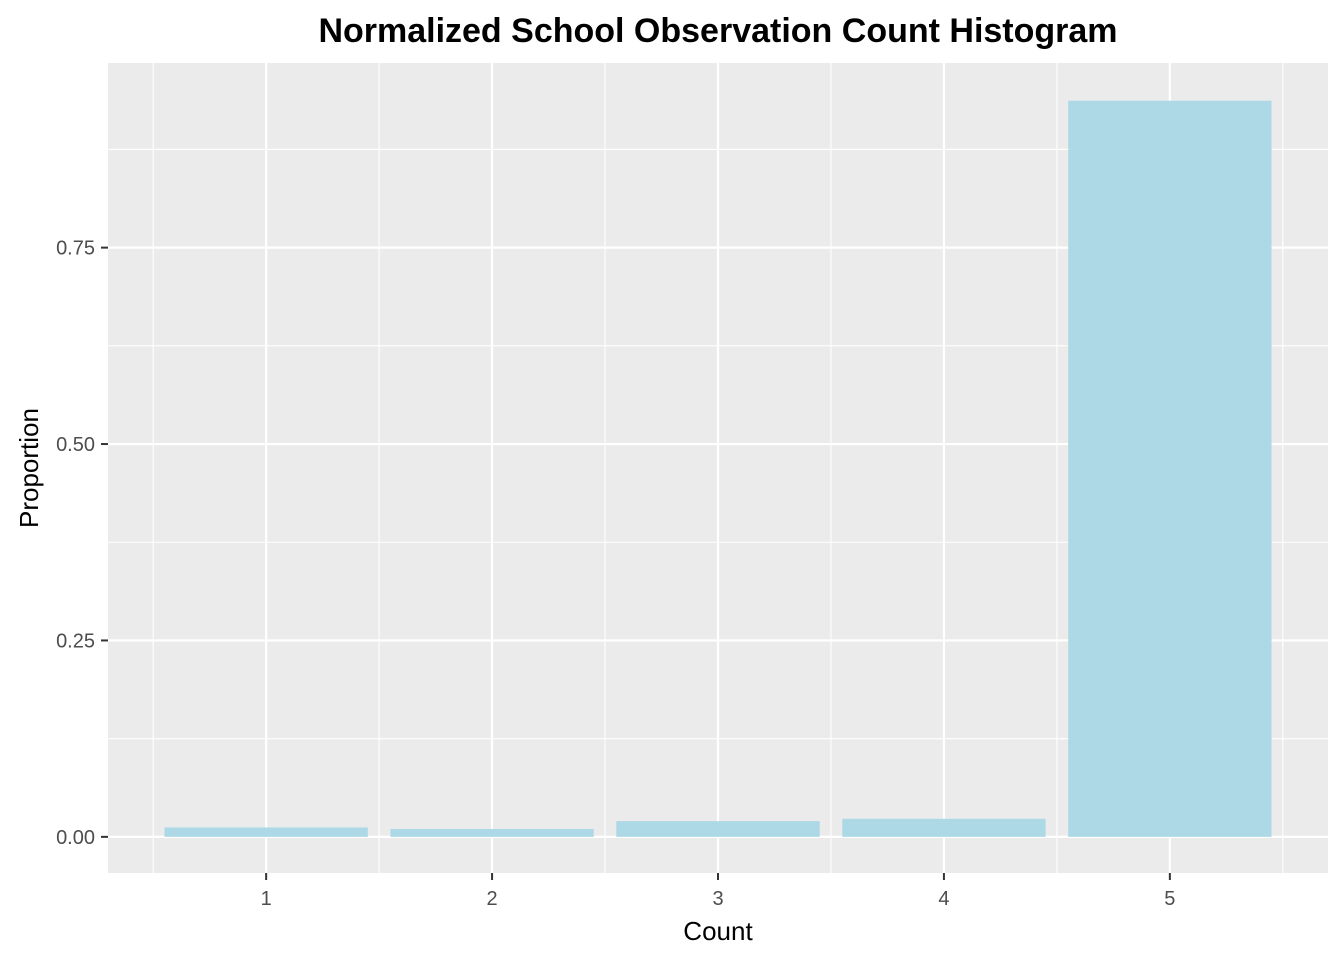 The image size is (1344, 960). Describe the element at coordinates (75, 641) in the screenshot. I see `y-tick-label: 0.25` at that location.